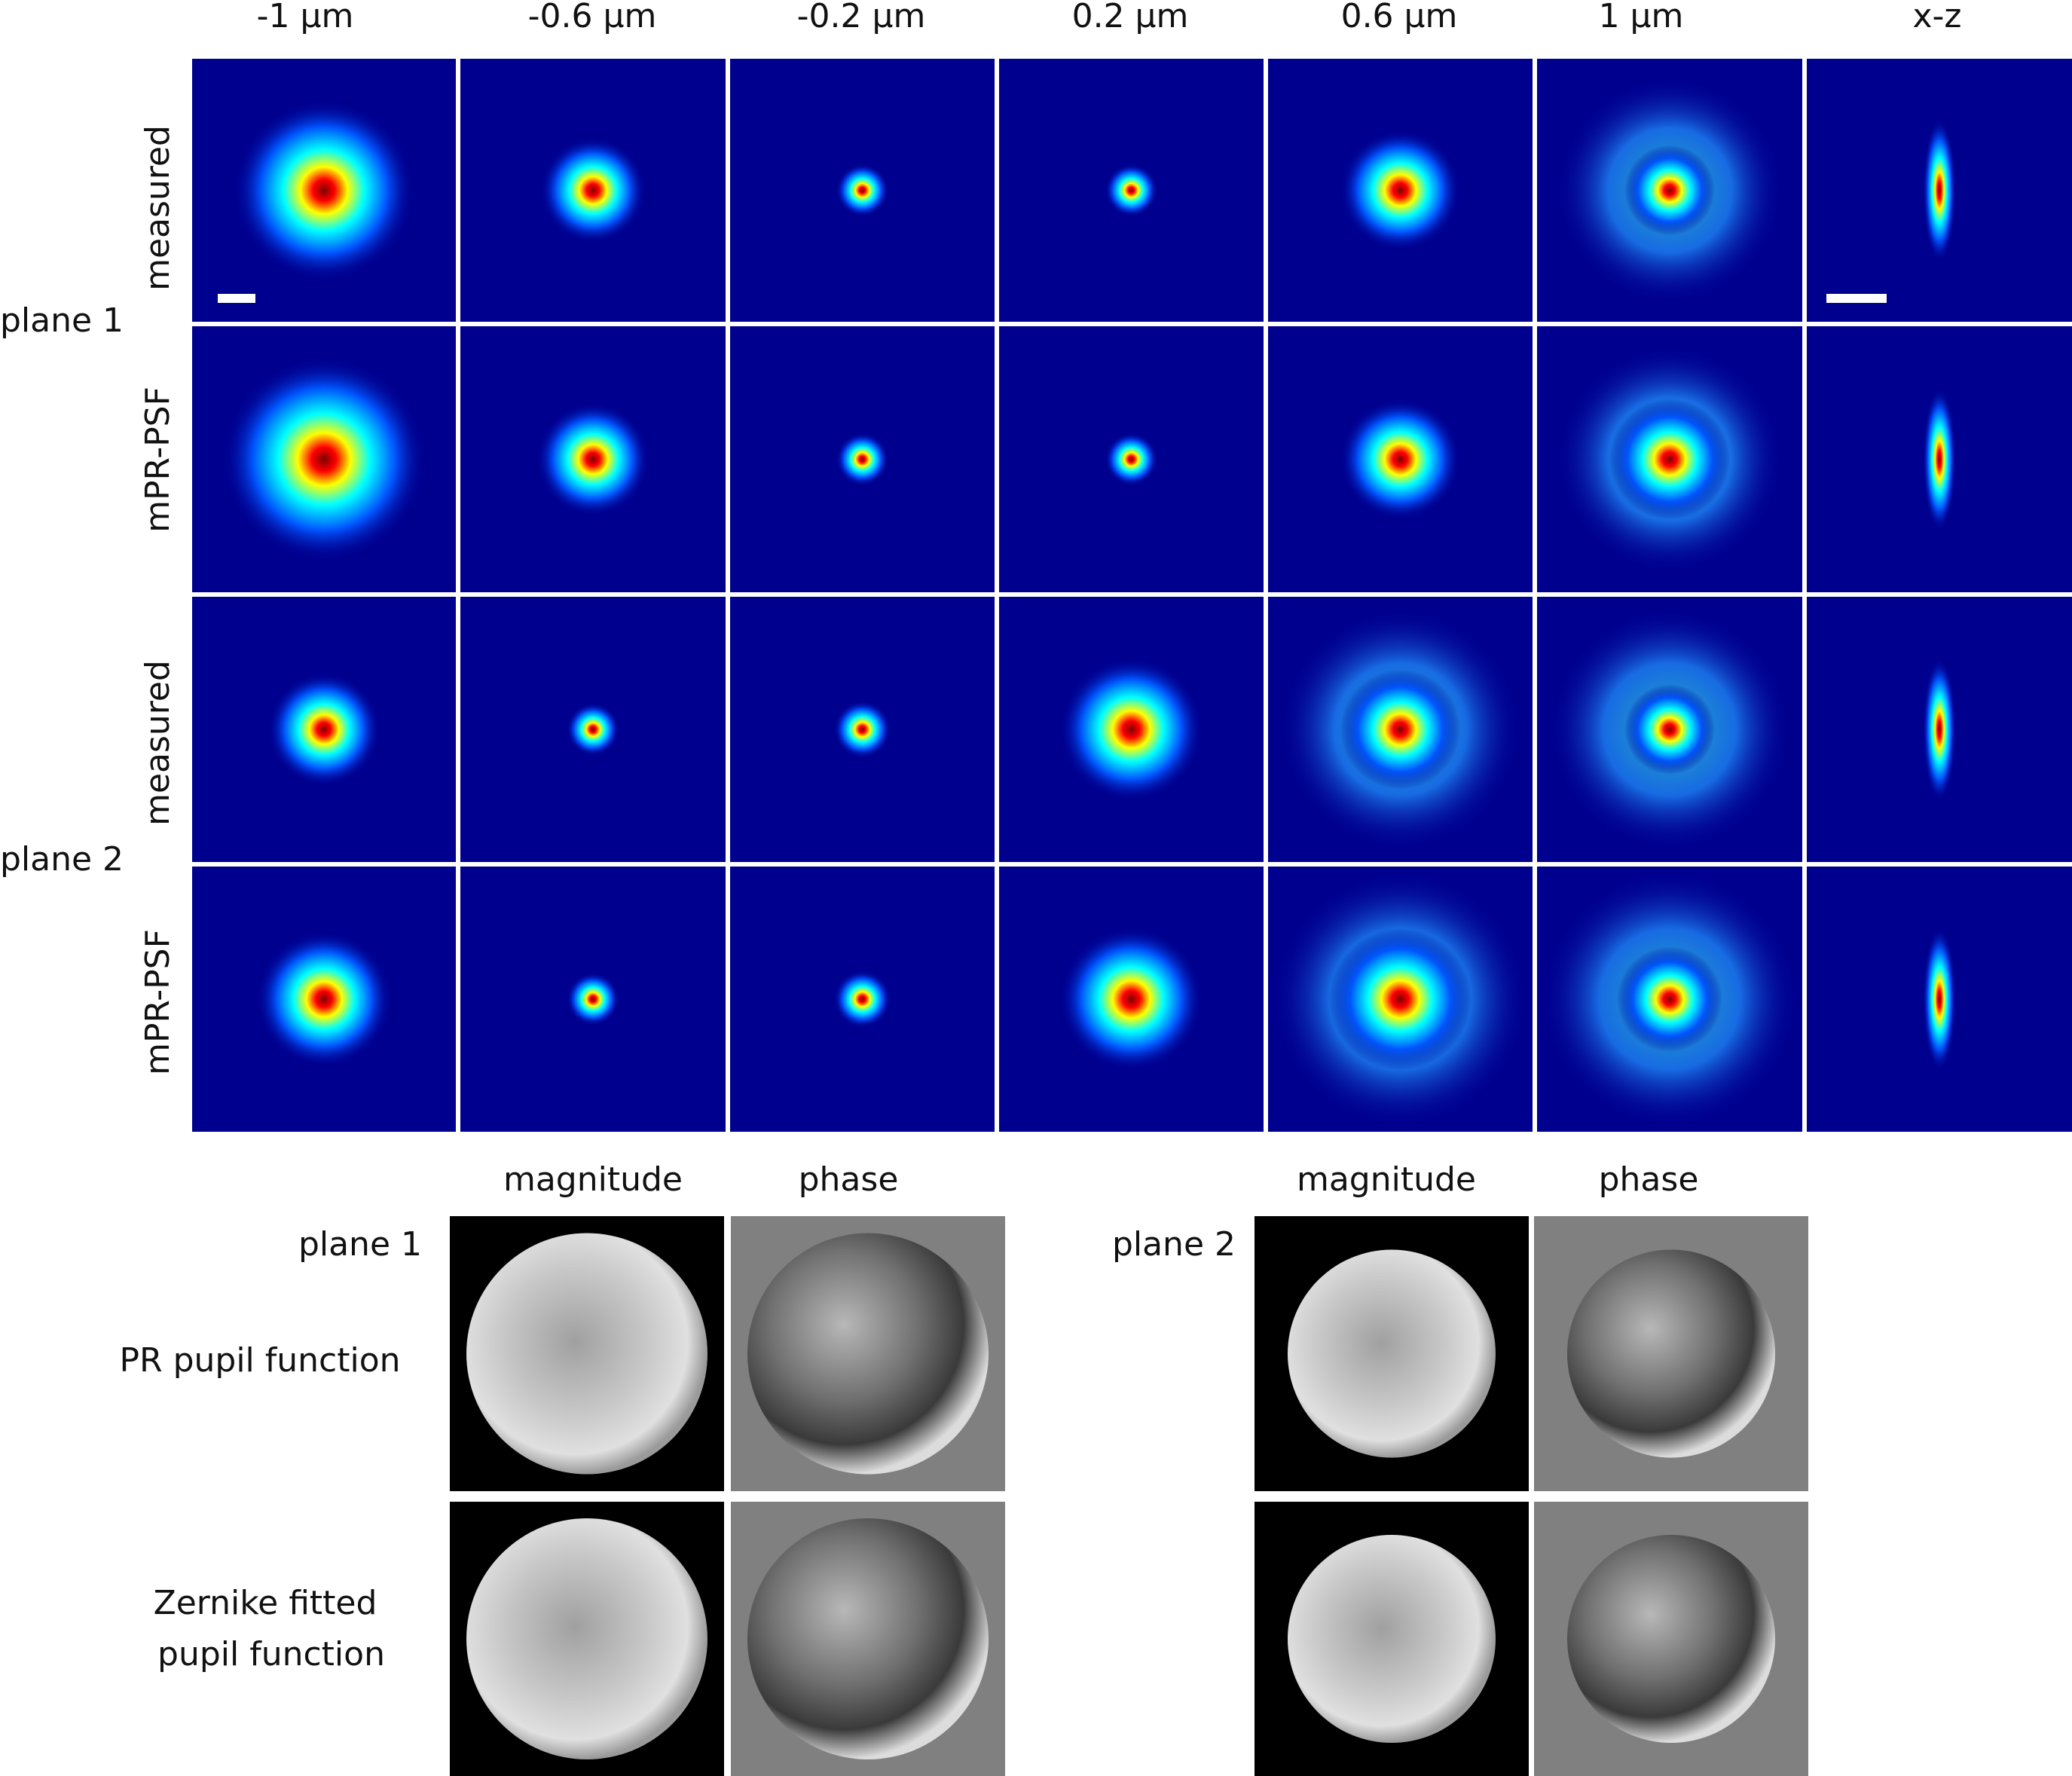 The height and width of the screenshot is (1776, 2072). Describe the element at coordinates (62, 859) in the screenshot. I see `plane-label: plane 2` at that location.